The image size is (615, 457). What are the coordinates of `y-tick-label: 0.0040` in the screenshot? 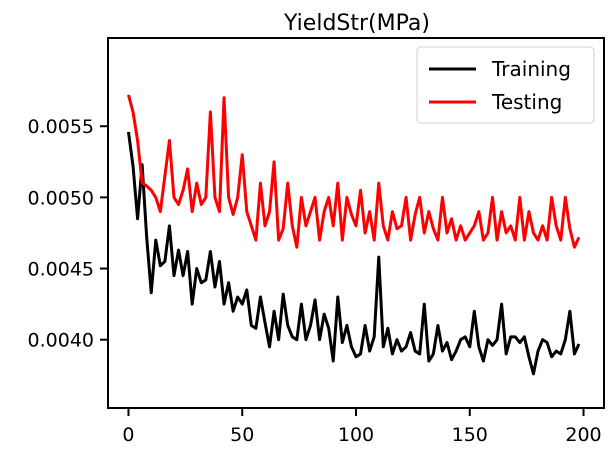 It's located at (61, 341).